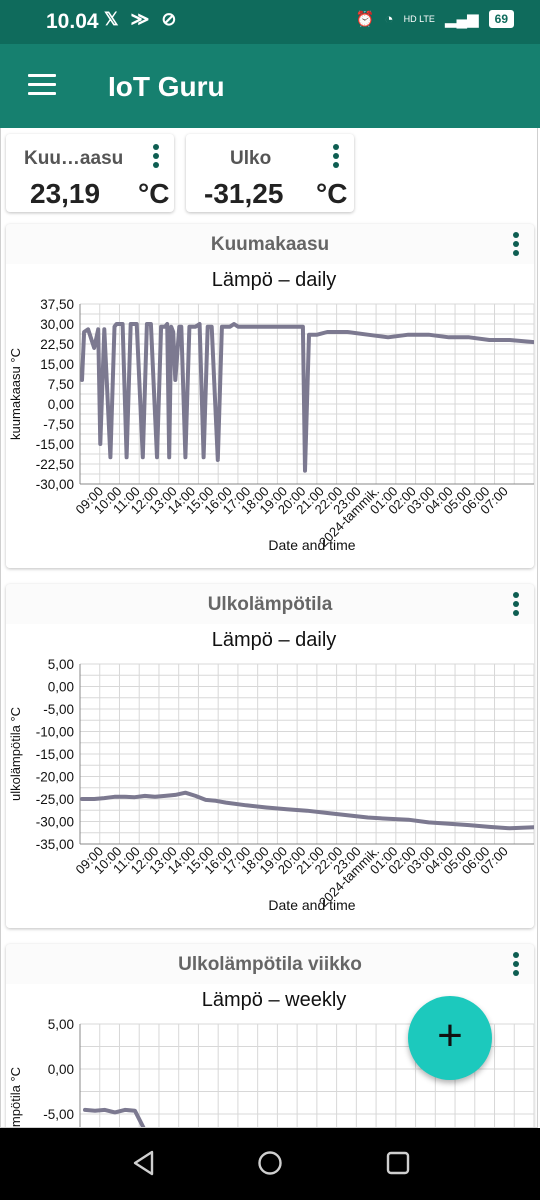 The height and width of the screenshot is (1200, 540). I want to click on card-title: Ulkolämpötila, so click(270, 604).